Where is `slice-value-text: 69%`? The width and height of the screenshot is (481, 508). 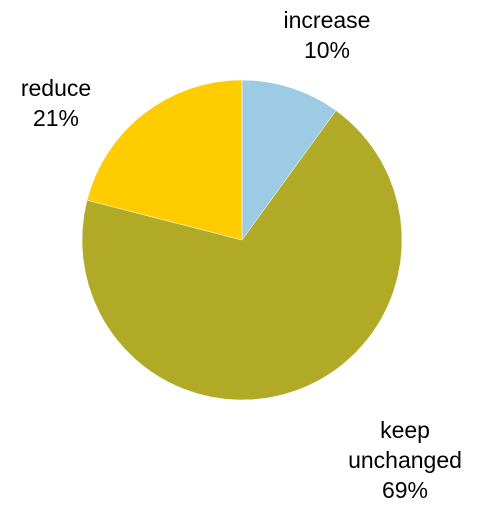 slice-value-text: 69% is located at coordinates (405, 490).